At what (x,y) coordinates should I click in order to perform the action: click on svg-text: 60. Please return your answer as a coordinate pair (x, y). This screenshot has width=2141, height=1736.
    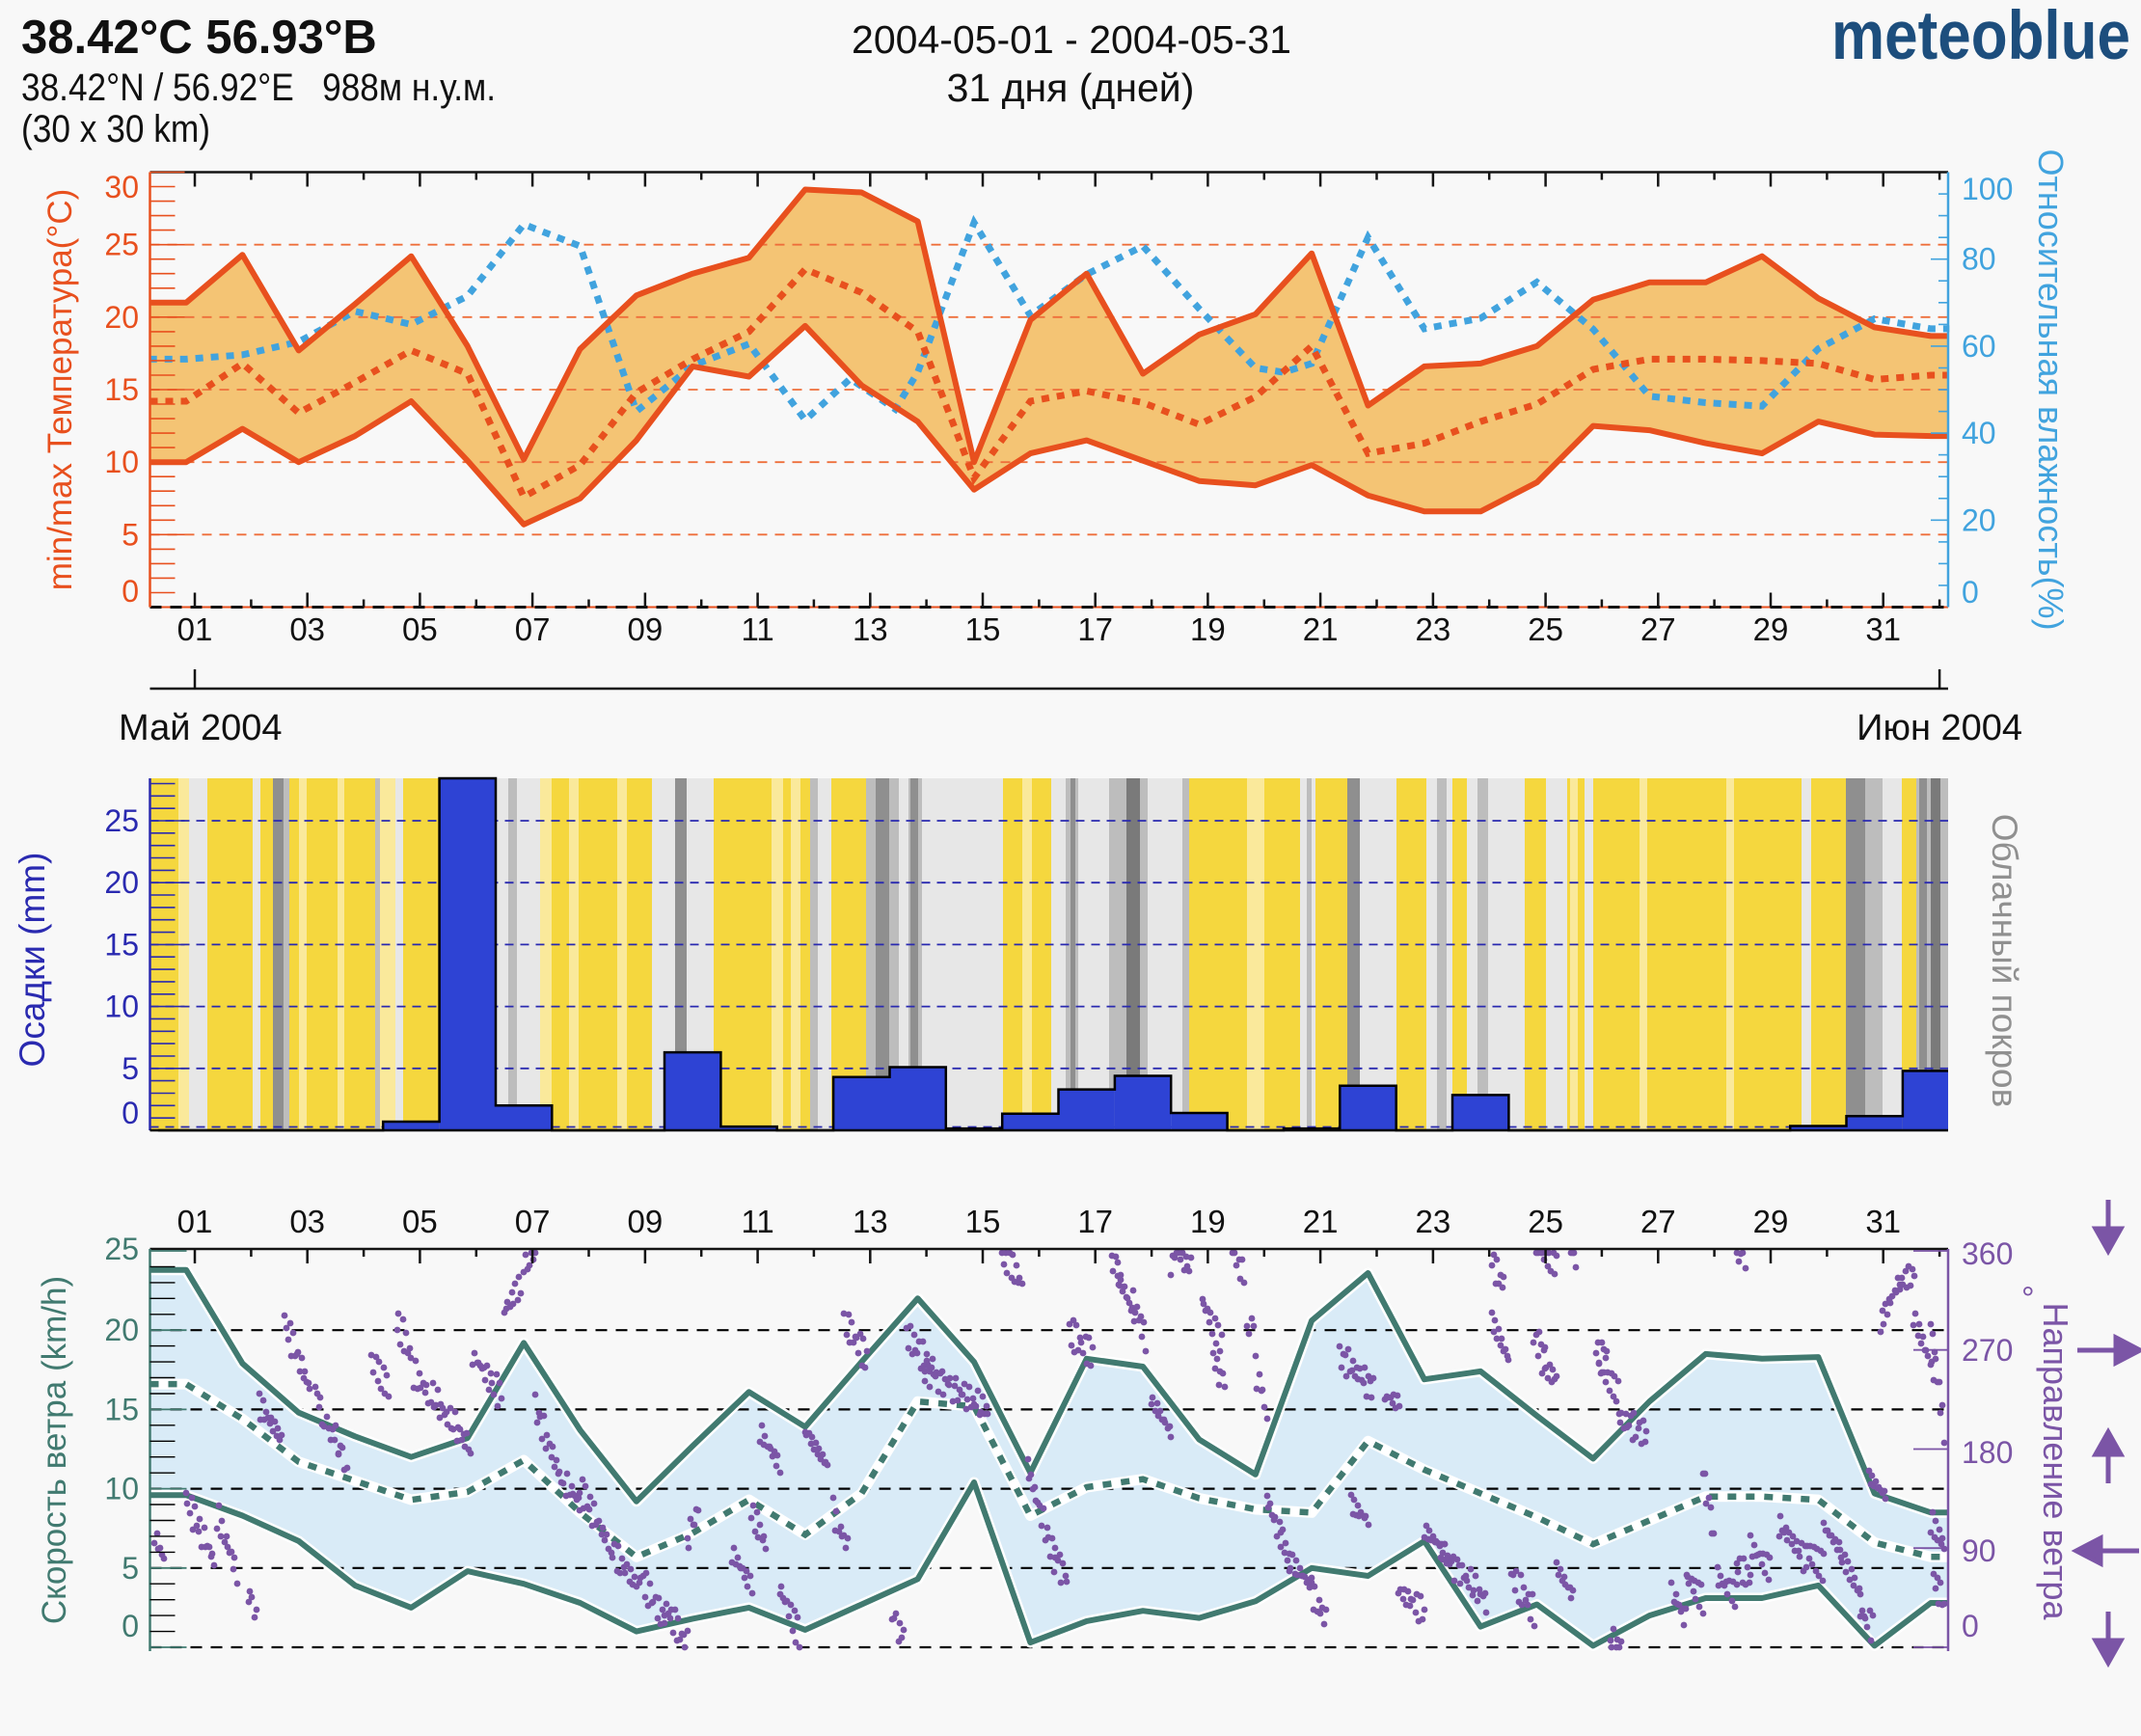
    Looking at the image, I should click on (1979, 347).